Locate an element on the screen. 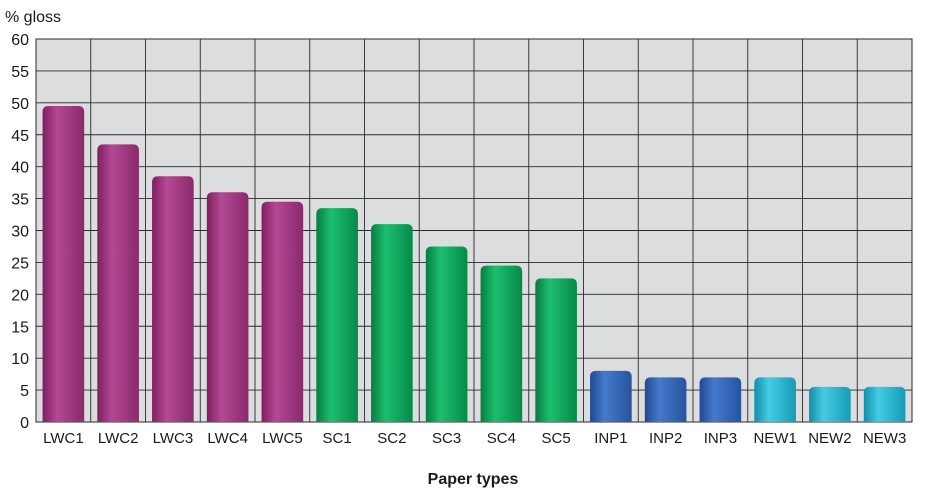  y-tick-label: 25 is located at coordinates (20, 263).